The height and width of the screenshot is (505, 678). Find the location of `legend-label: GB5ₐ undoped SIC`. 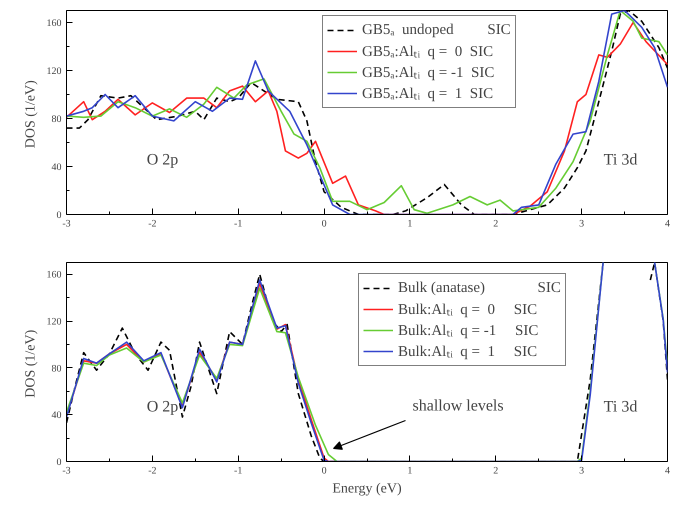

legend-label: GB5ₐ undoped SIC is located at coordinates (436, 30).